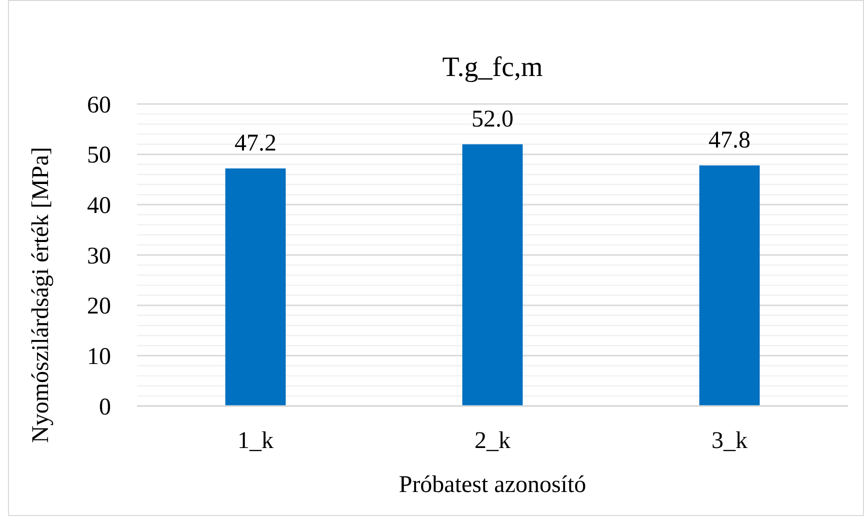 The height and width of the screenshot is (524, 864). Describe the element at coordinates (99, 105) in the screenshot. I see `y-tick-label: 60` at that location.